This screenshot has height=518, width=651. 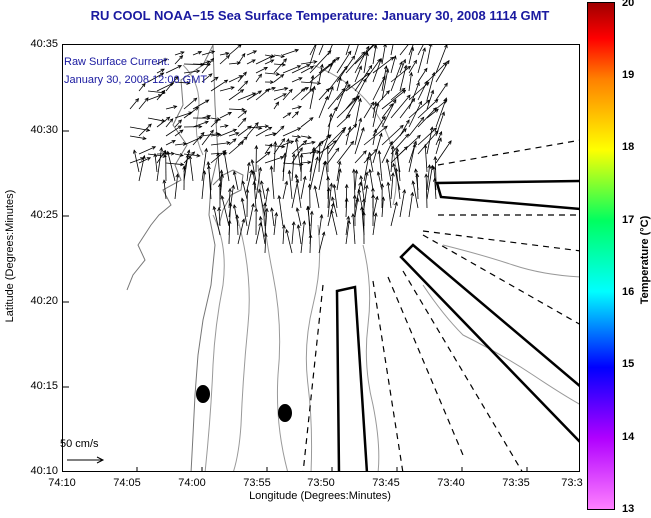 What do you see at coordinates (44, 301) in the screenshot?
I see `y-tick-label: 40:20` at bounding box center [44, 301].